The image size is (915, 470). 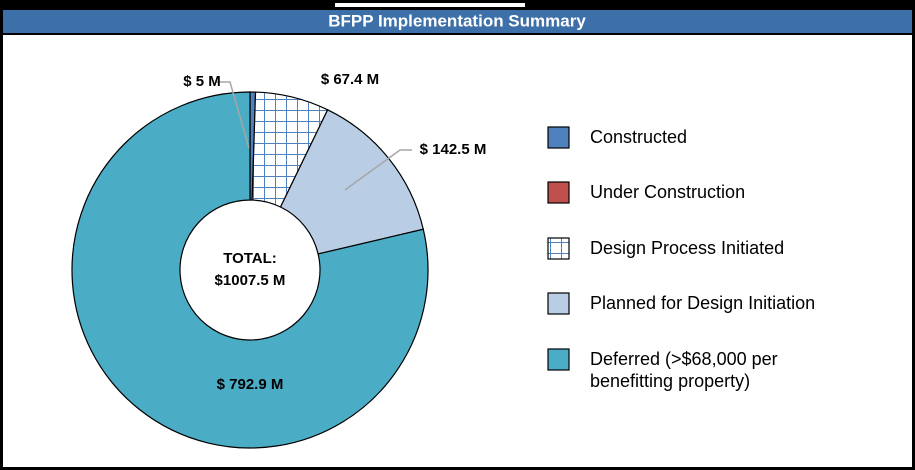 I want to click on data-label: $ 792.9 M, so click(x=250, y=384).